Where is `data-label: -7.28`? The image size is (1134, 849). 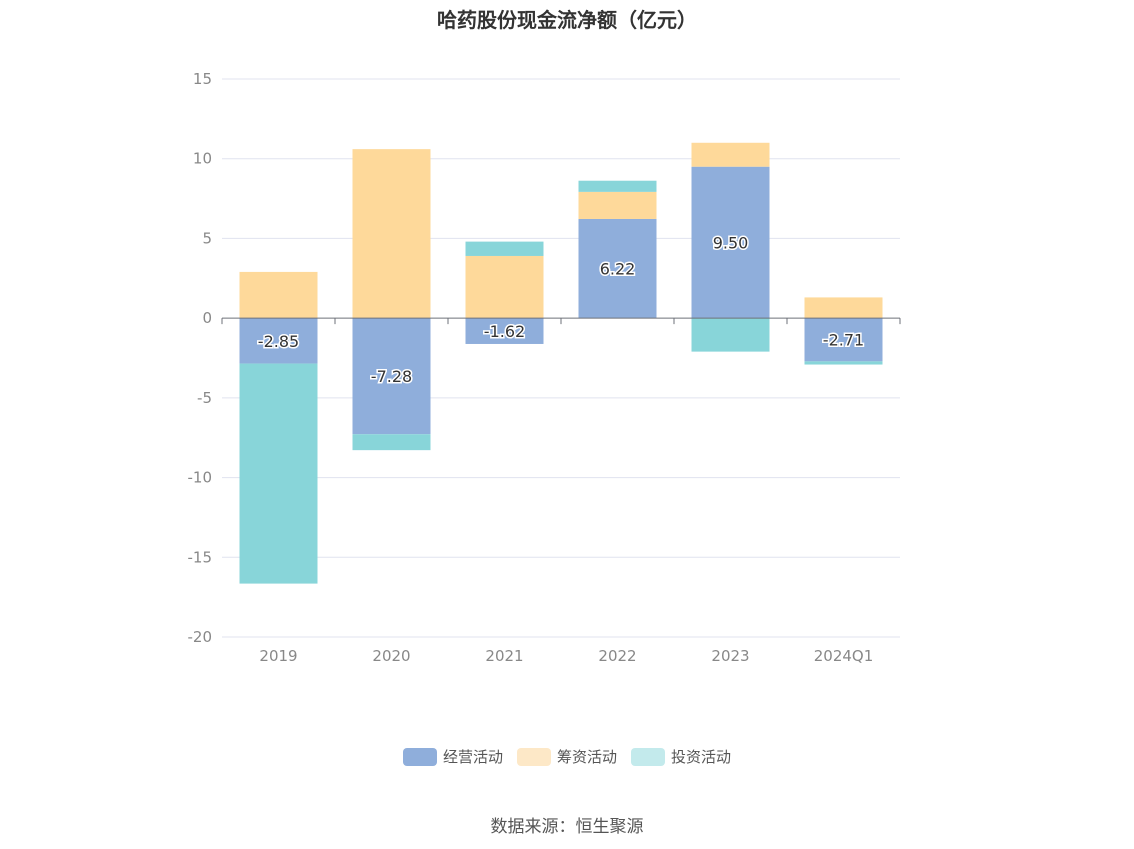
data-label: -7.28 is located at coordinates (391, 376).